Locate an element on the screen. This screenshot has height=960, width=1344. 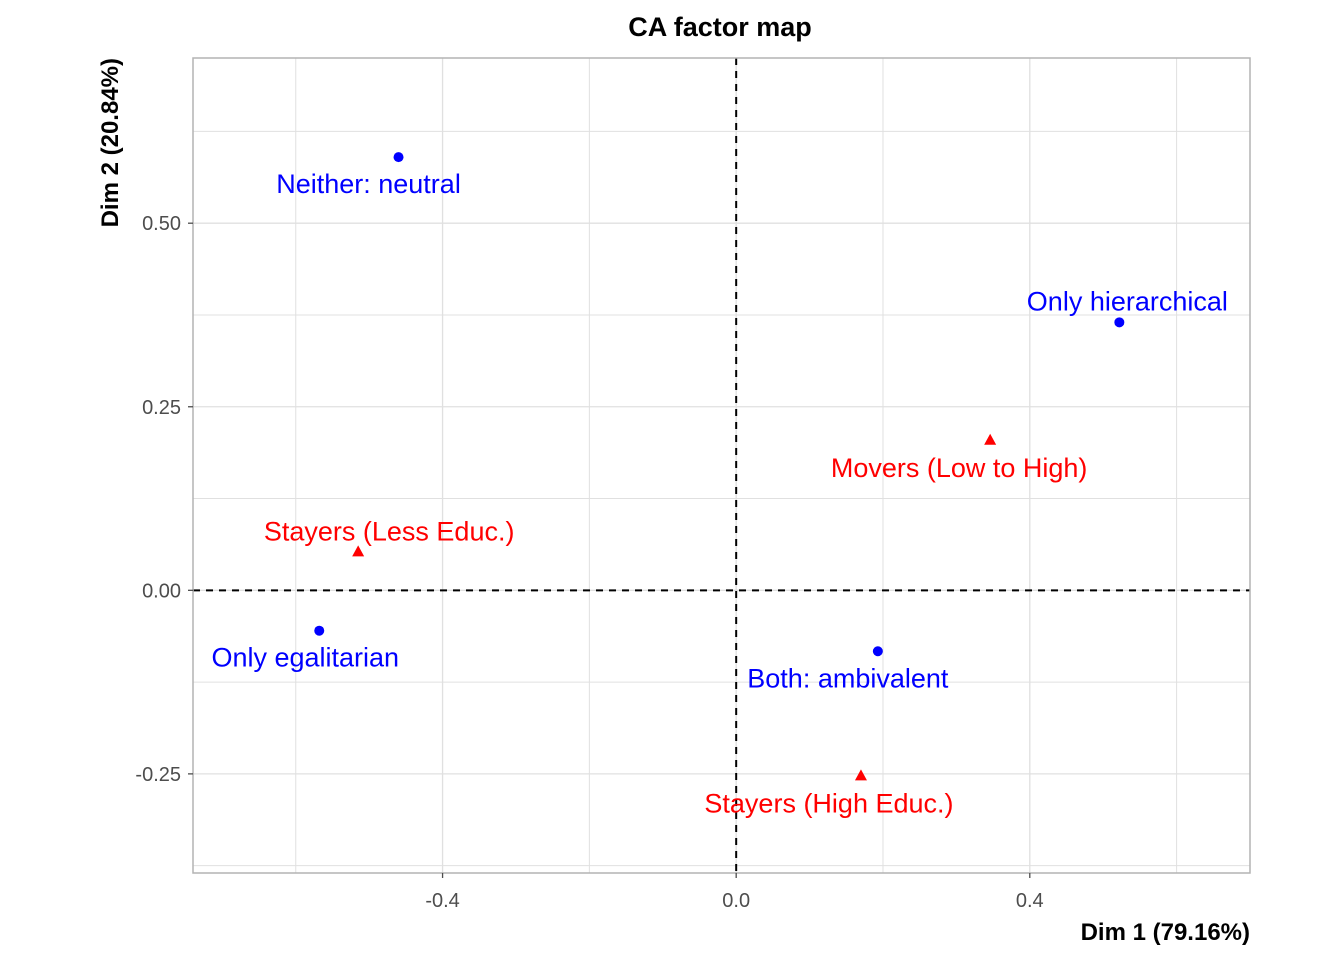
point-label: Stayers (Less Educ.) is located at coordinates (389, 531).